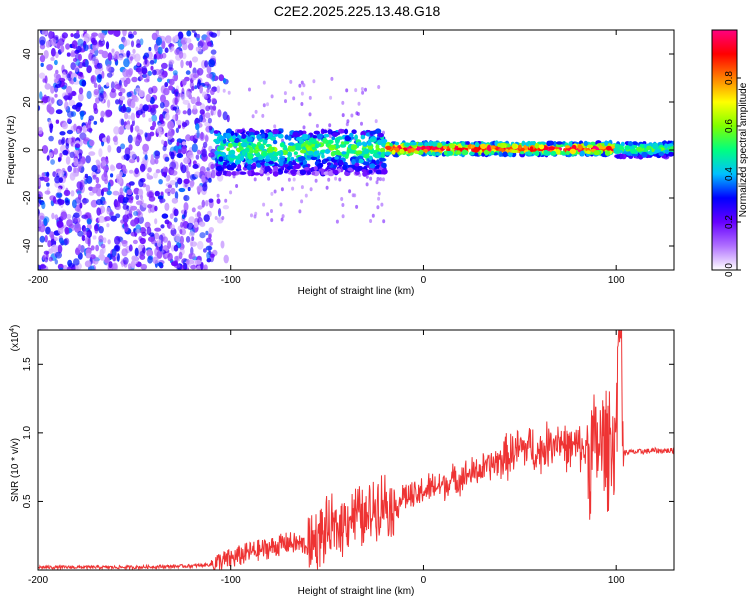  Describe the element at coordinates (12, 330) in the screenshot. I see `snr-y-scale-exponent: 4` at that location.